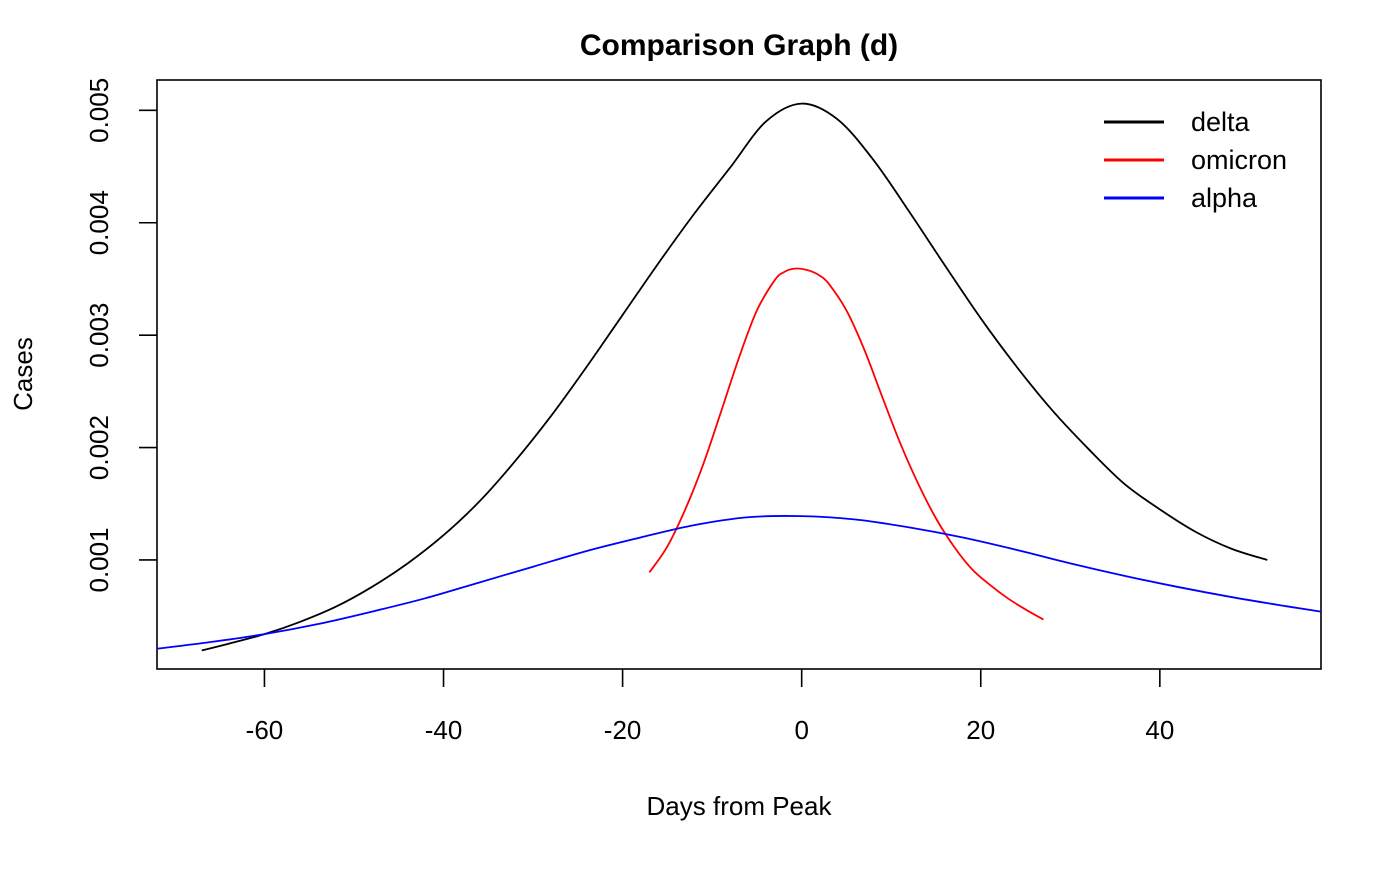 The image size is (1400, 870). What do you see at coordinates (1159, 730) in the screenshot?
I see `x-tick-label: 40` at bounding box center [1159, 730].